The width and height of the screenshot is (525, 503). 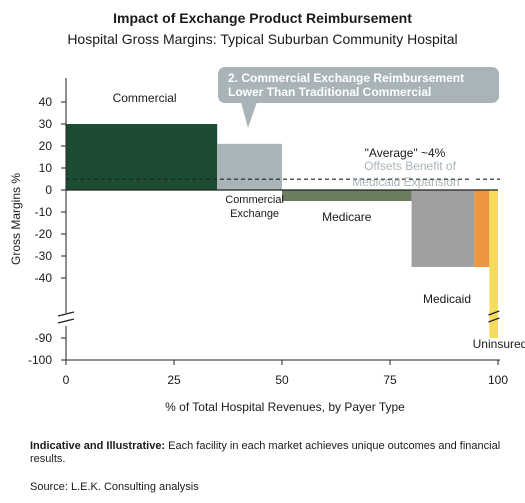 I want to click on bar-uninsured, so click(x=493, y=264).